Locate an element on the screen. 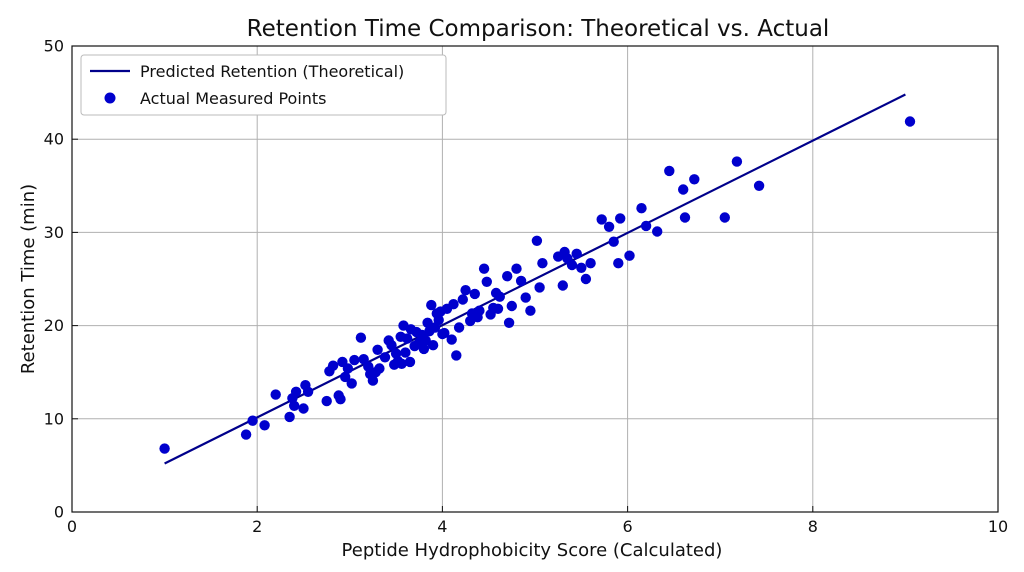  y-tick-label: 30 is located at coordinates (54, 232).